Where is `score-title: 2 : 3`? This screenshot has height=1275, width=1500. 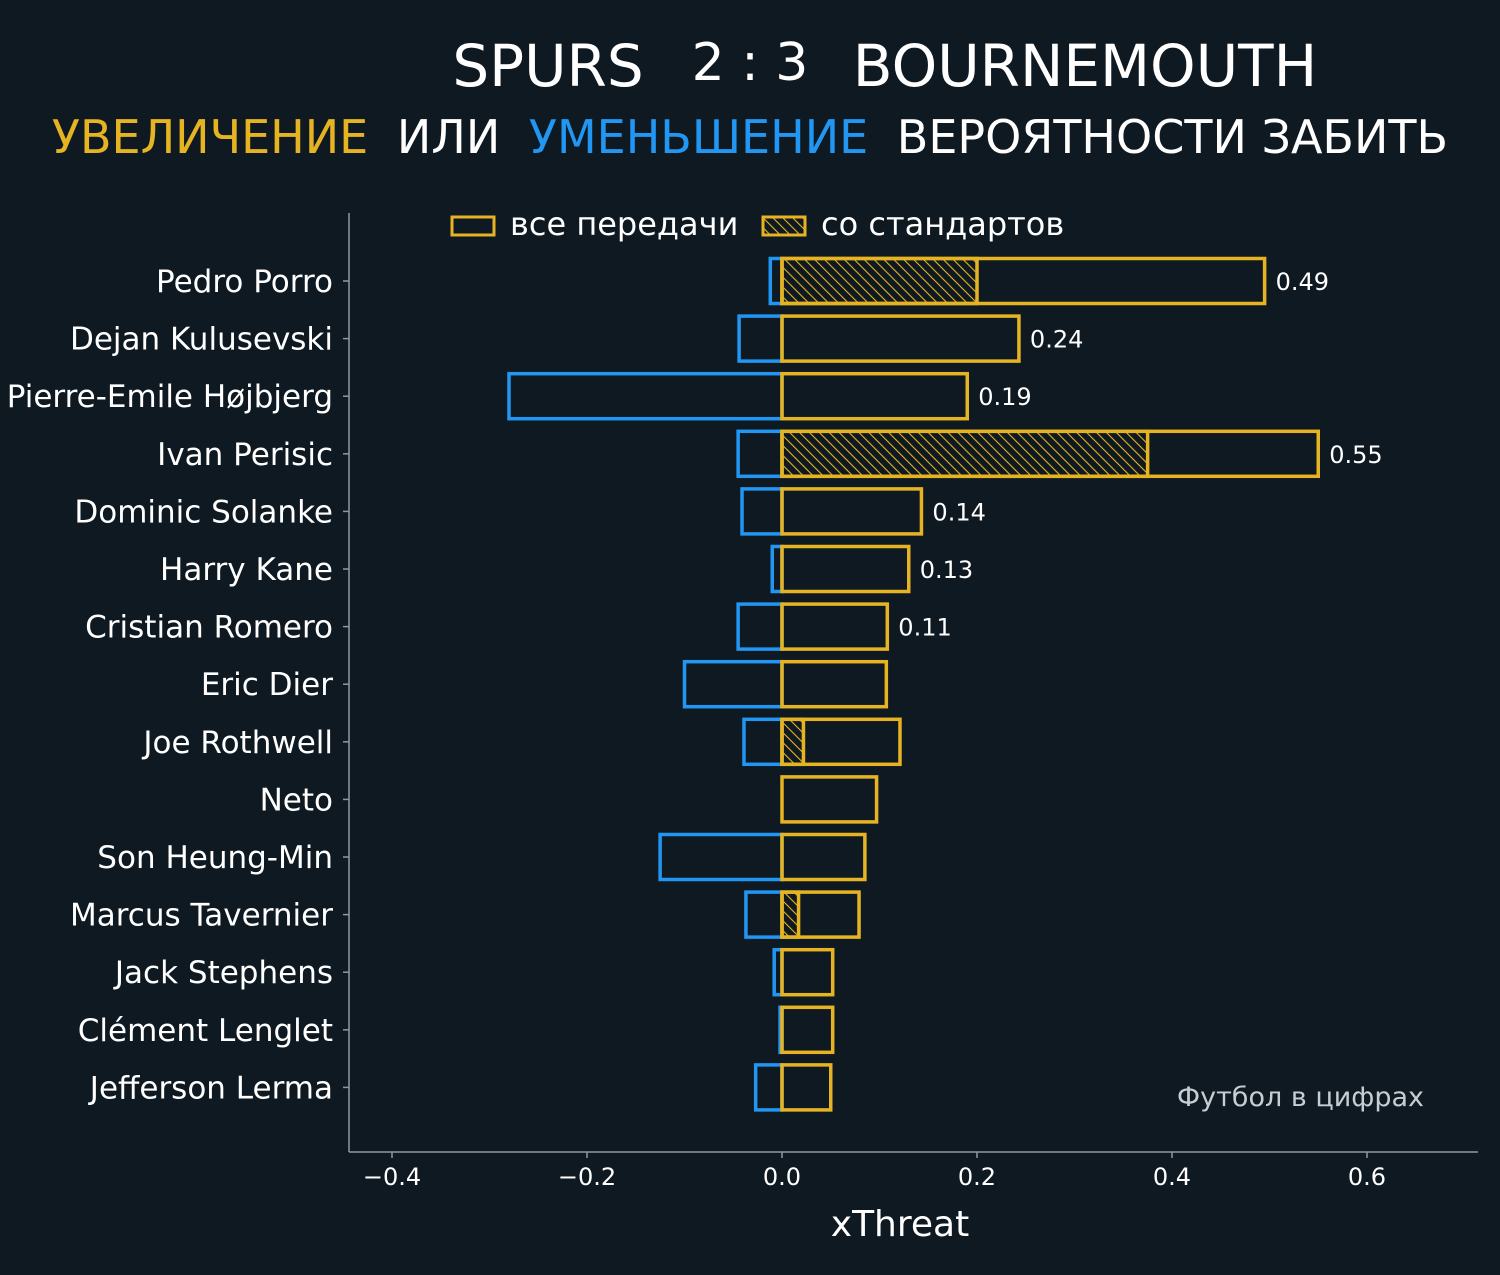 score-title: 2 : 3 is located at coordinates (750, 63).